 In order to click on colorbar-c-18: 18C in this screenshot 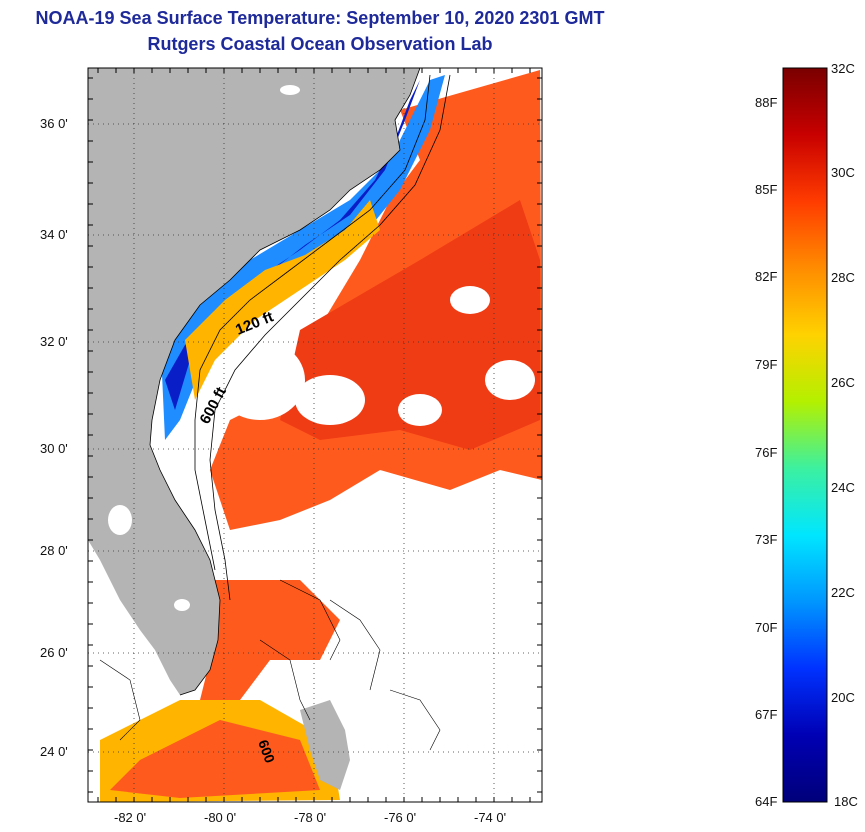, I will do `click(846, 801)`.